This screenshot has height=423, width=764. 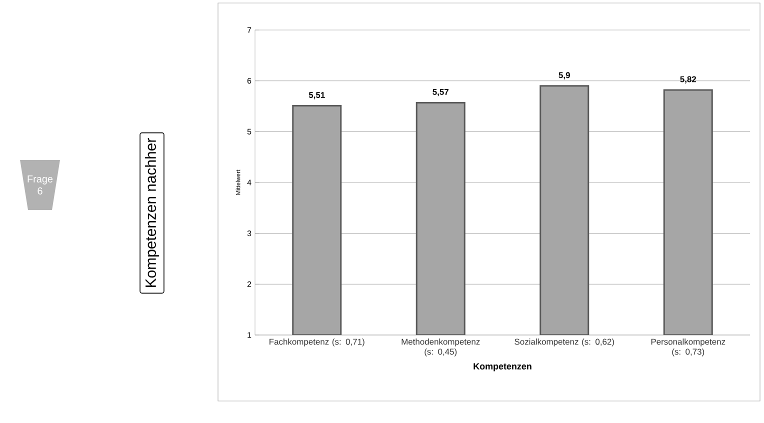 I want to click on data-label: 5,51, so click(x=316, y=96).